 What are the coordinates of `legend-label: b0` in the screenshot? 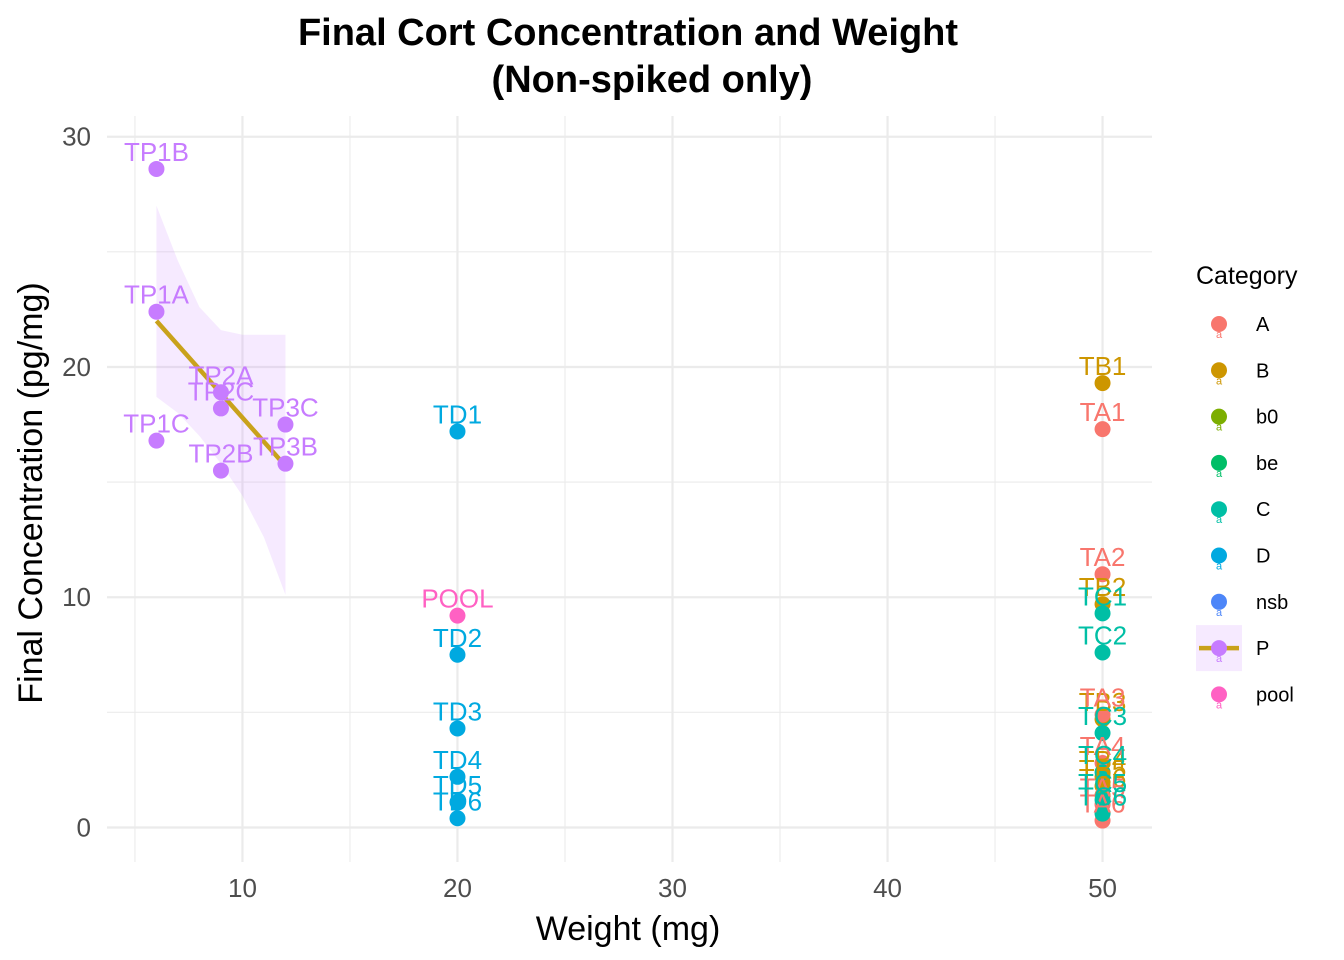 It's located at (1267, 418).